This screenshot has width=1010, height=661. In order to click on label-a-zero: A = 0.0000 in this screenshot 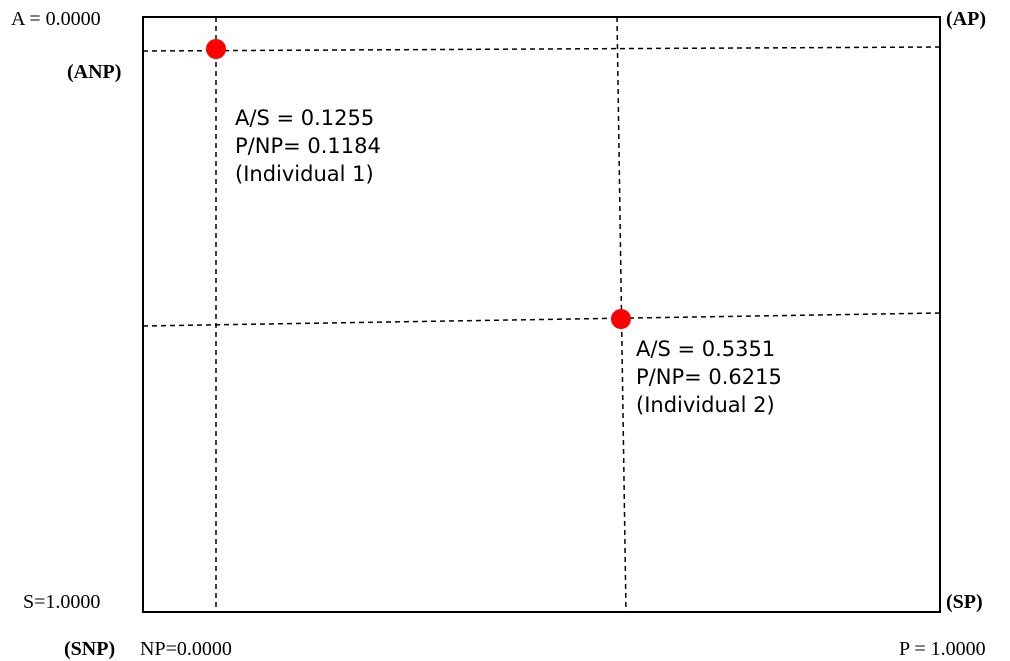, I will do `click(56, 19)`.